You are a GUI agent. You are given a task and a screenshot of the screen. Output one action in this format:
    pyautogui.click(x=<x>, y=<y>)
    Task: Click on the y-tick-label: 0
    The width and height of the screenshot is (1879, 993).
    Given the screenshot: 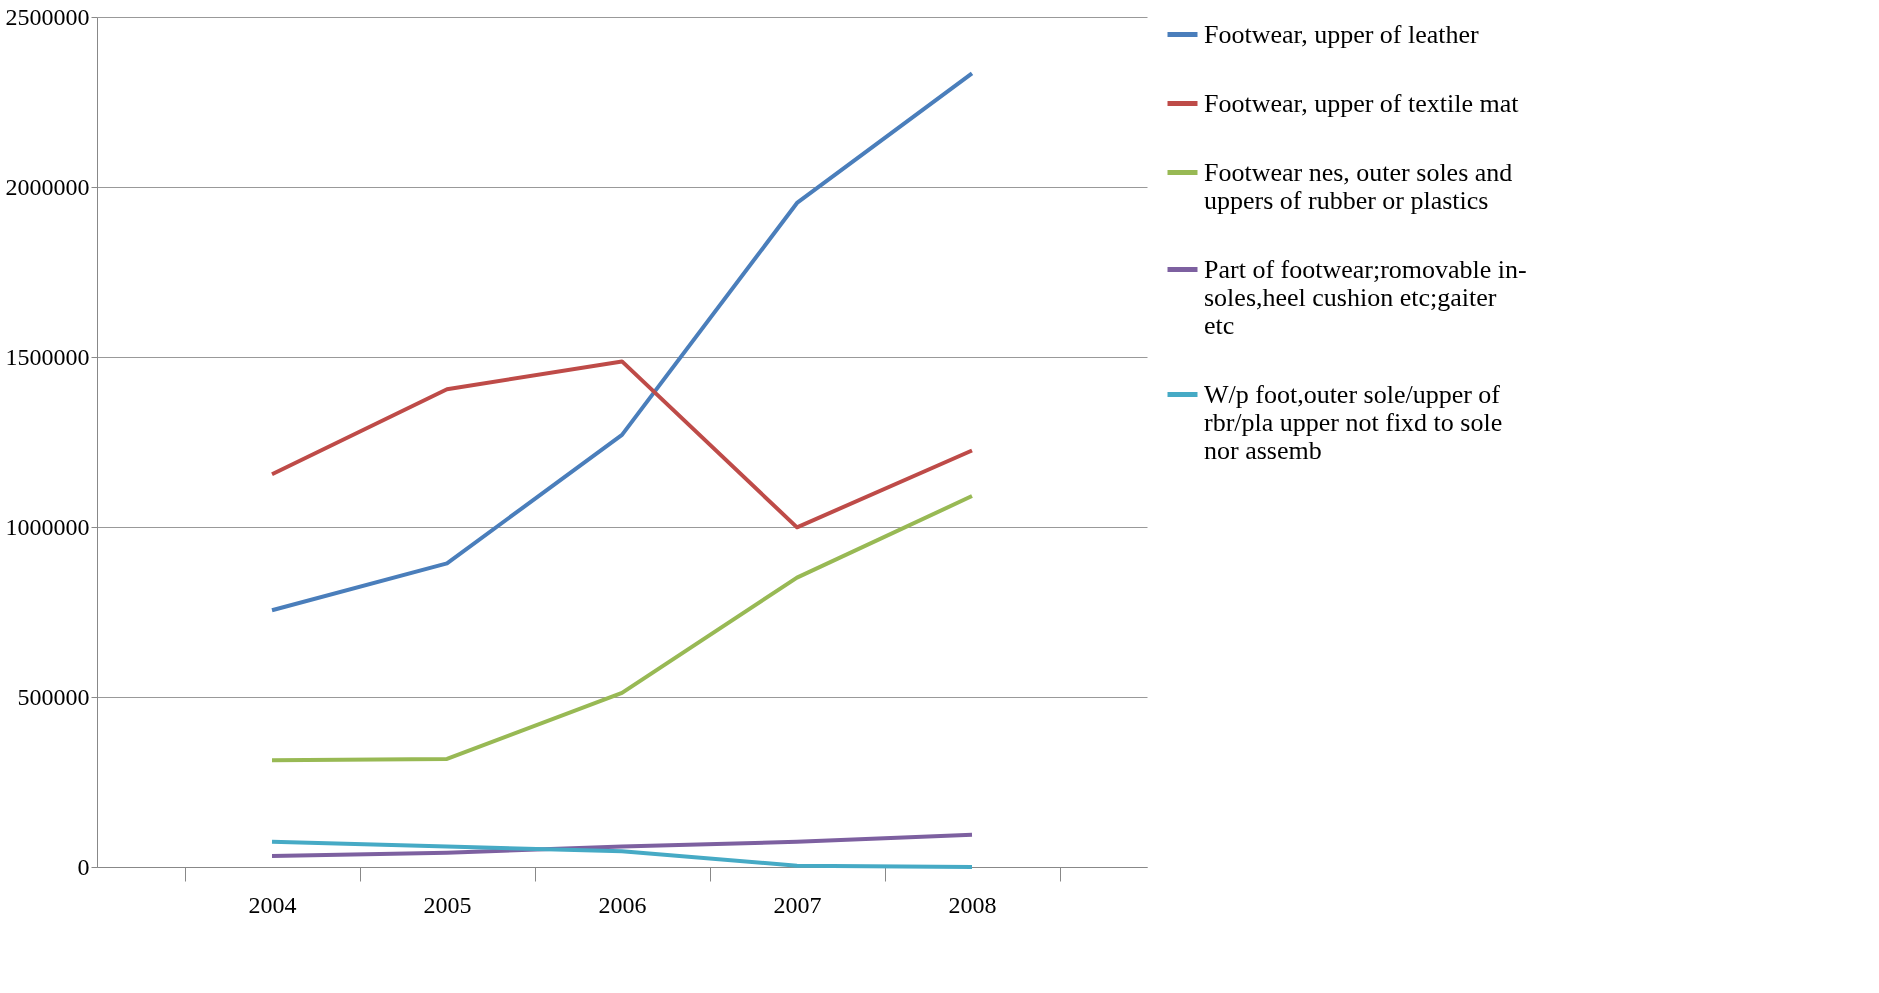 What is the action you would take?
    pyautogui.click(x=83, y=866)
    